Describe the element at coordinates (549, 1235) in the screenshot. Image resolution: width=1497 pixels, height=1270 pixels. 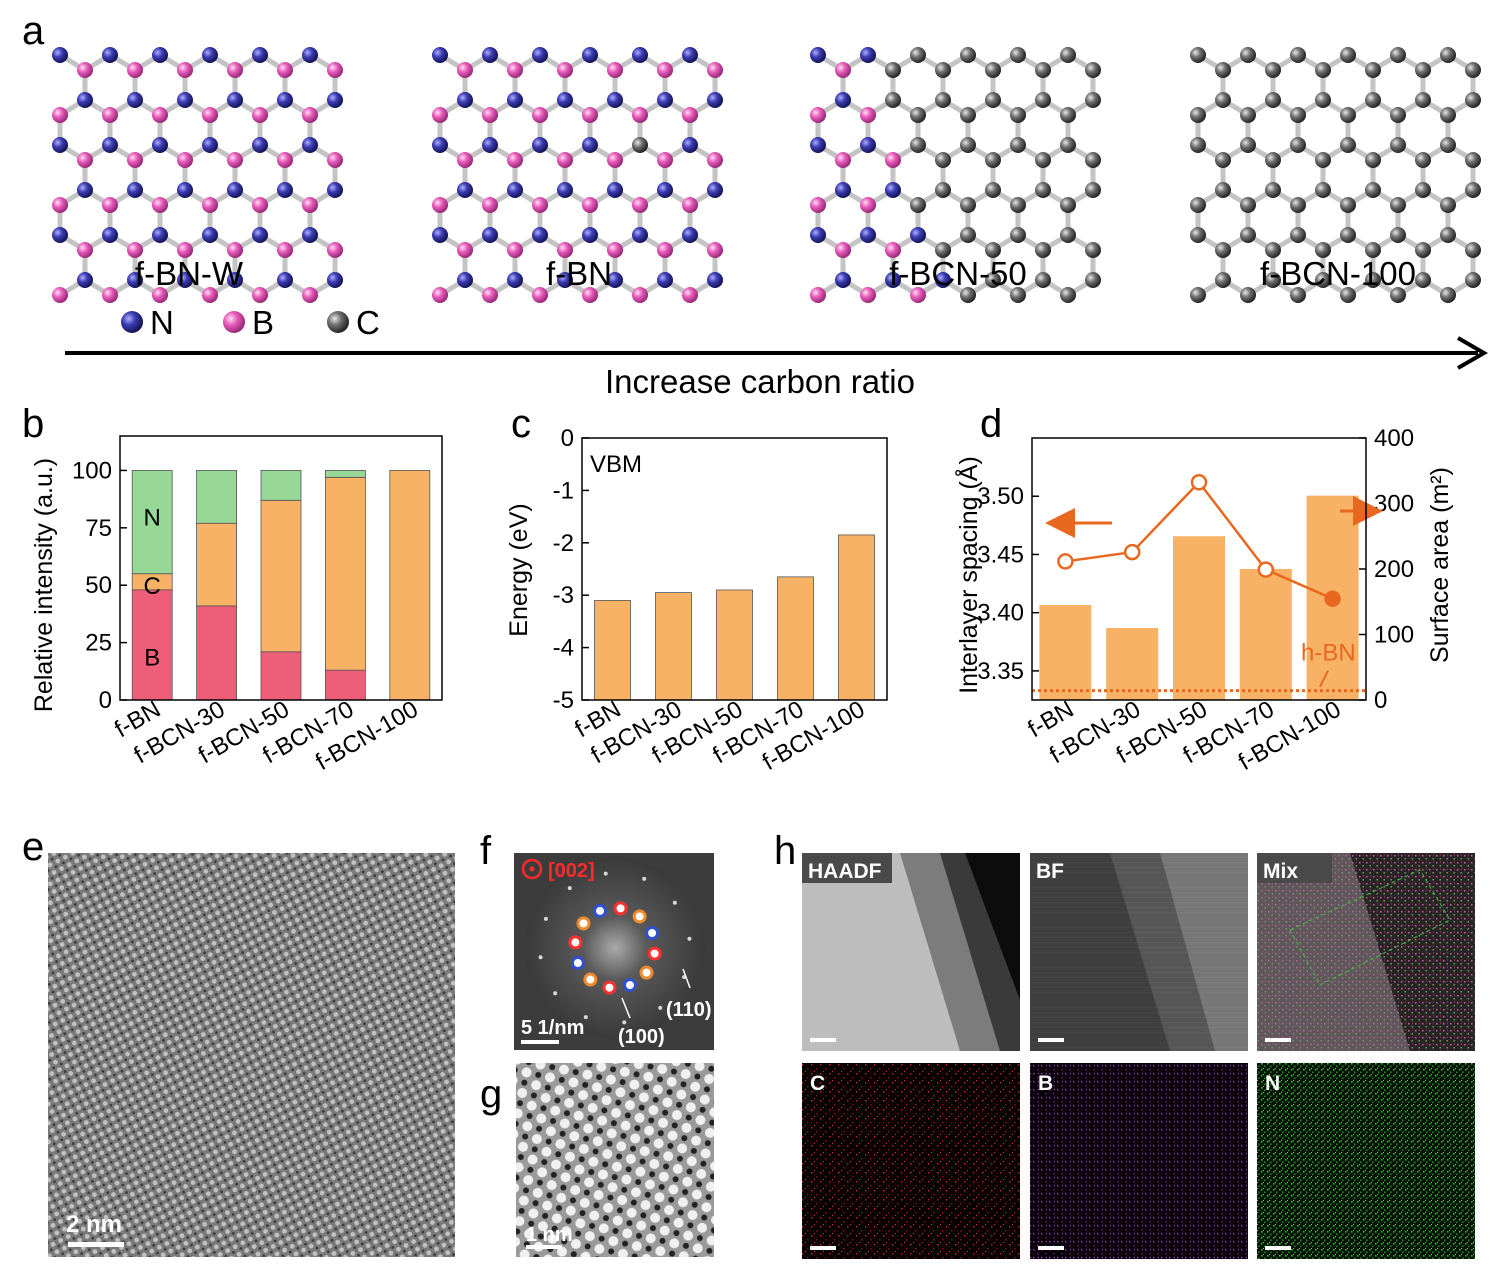
I see `scale-label: 1 nm` at that location.